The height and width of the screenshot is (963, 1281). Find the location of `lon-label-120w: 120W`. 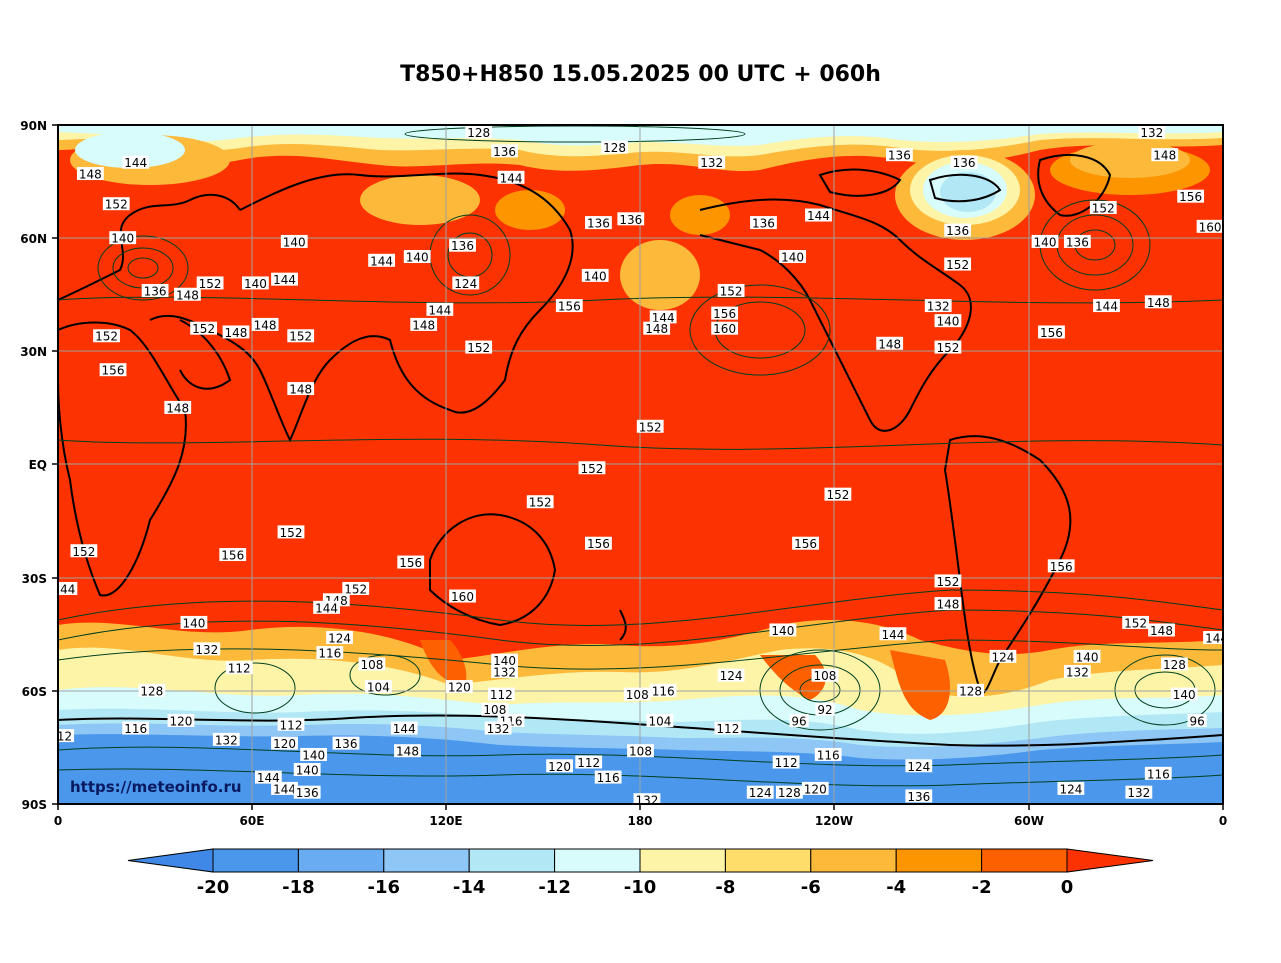

lon-label-120w: 120W is located at coordinates (834, 821).